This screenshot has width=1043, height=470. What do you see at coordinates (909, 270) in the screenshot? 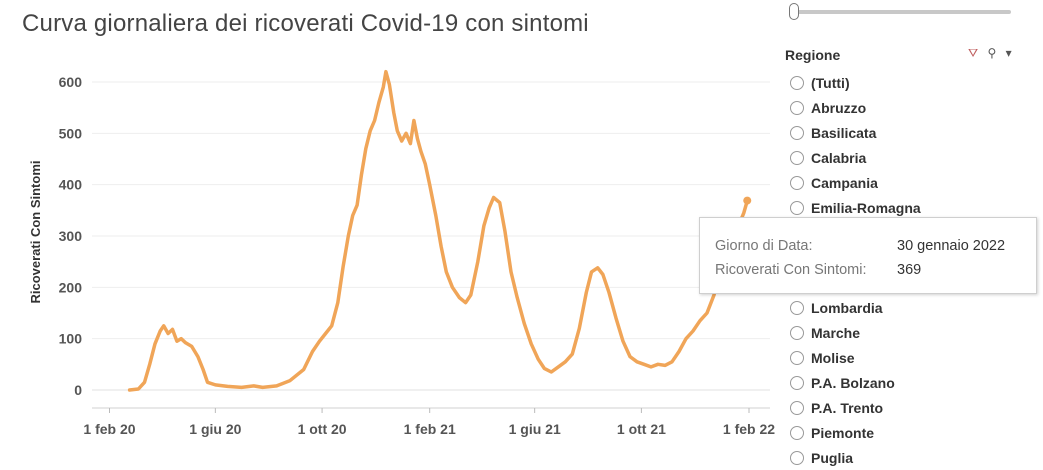
I see `tooltip-value-value: 369` at bounding box center [909, 270].